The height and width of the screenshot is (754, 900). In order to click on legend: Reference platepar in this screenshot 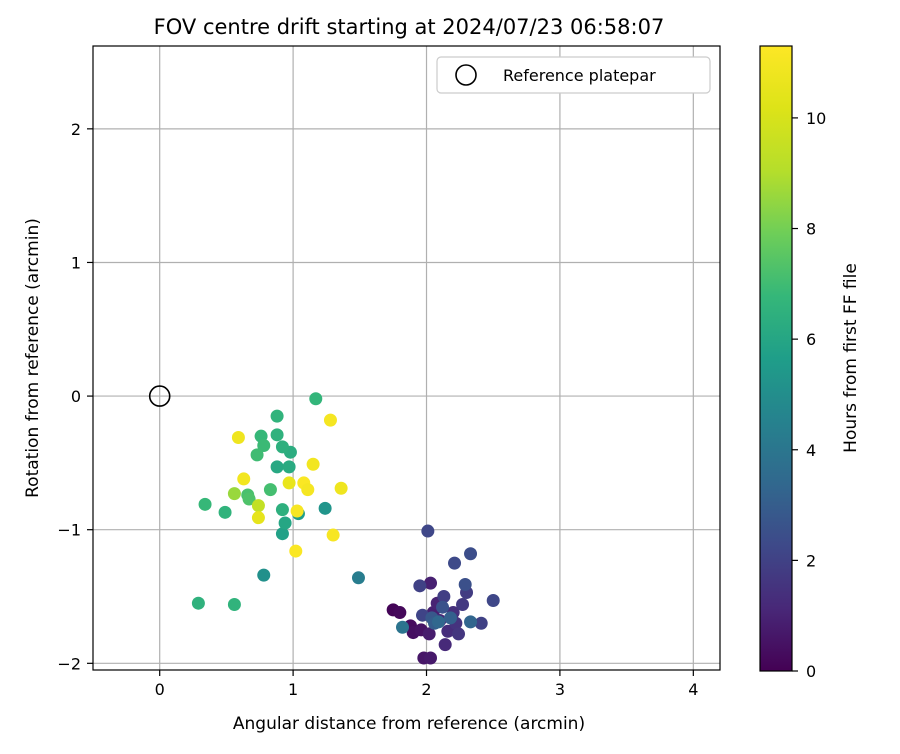, I will do `click(573, 75)`.